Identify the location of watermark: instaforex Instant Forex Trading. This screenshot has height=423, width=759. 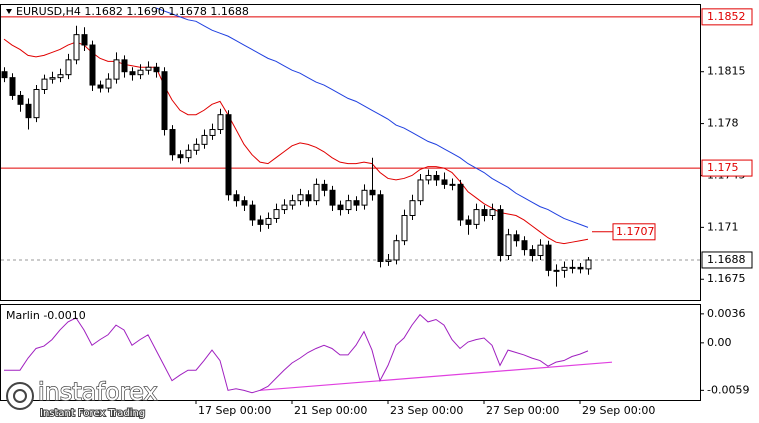
(82, 398).